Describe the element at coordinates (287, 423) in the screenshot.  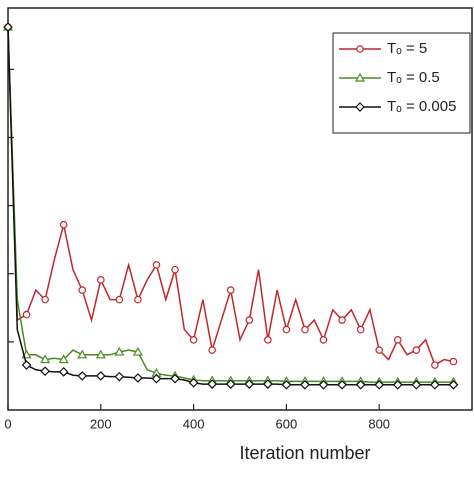
I see `x-tick-label: 600` at that location.